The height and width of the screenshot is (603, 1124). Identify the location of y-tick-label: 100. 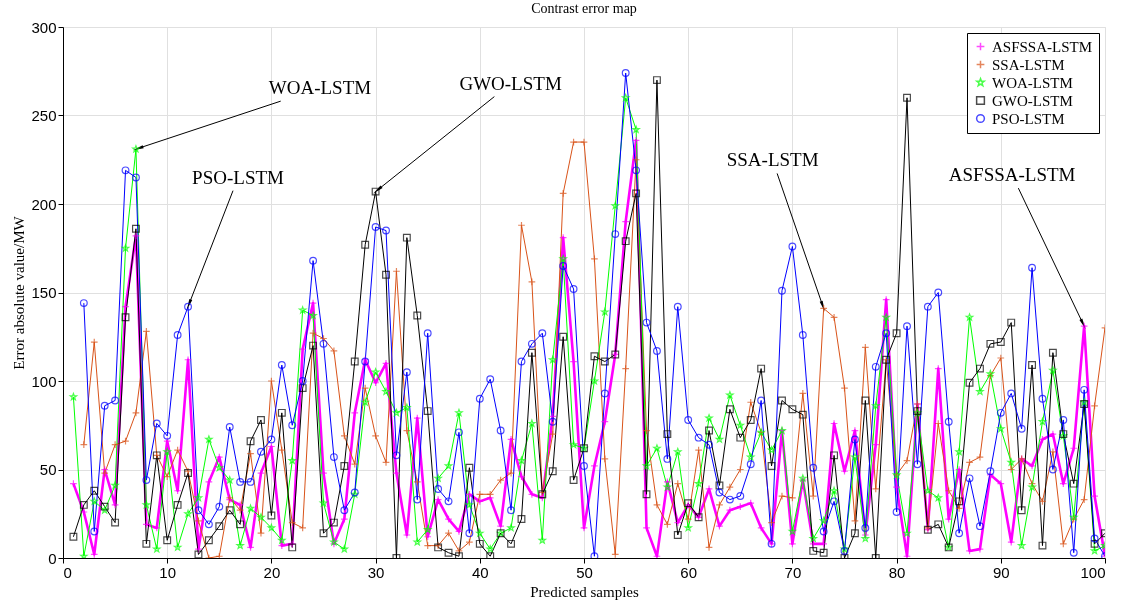
(44, 381).